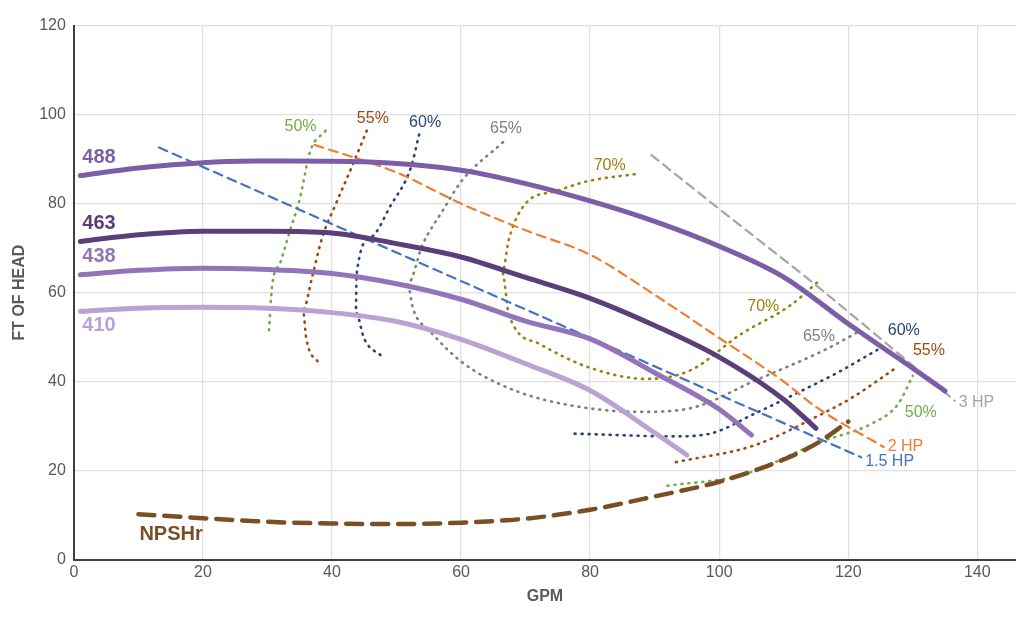 The image size is (1024, 621). Describe the element at coordinates (57, 203) in the screenshot. I see `y-tick-label: 80` at that location.